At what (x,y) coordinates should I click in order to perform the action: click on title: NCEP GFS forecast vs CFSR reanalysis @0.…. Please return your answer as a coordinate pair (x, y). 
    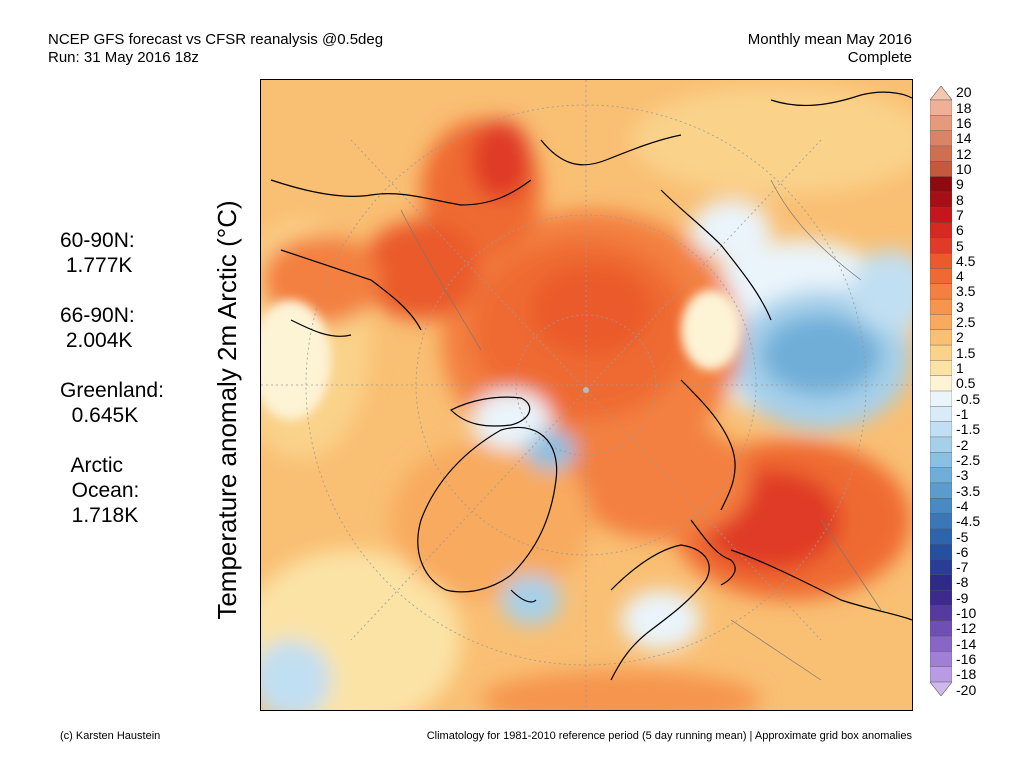
    Looking at the image, I should click on (216, 39).